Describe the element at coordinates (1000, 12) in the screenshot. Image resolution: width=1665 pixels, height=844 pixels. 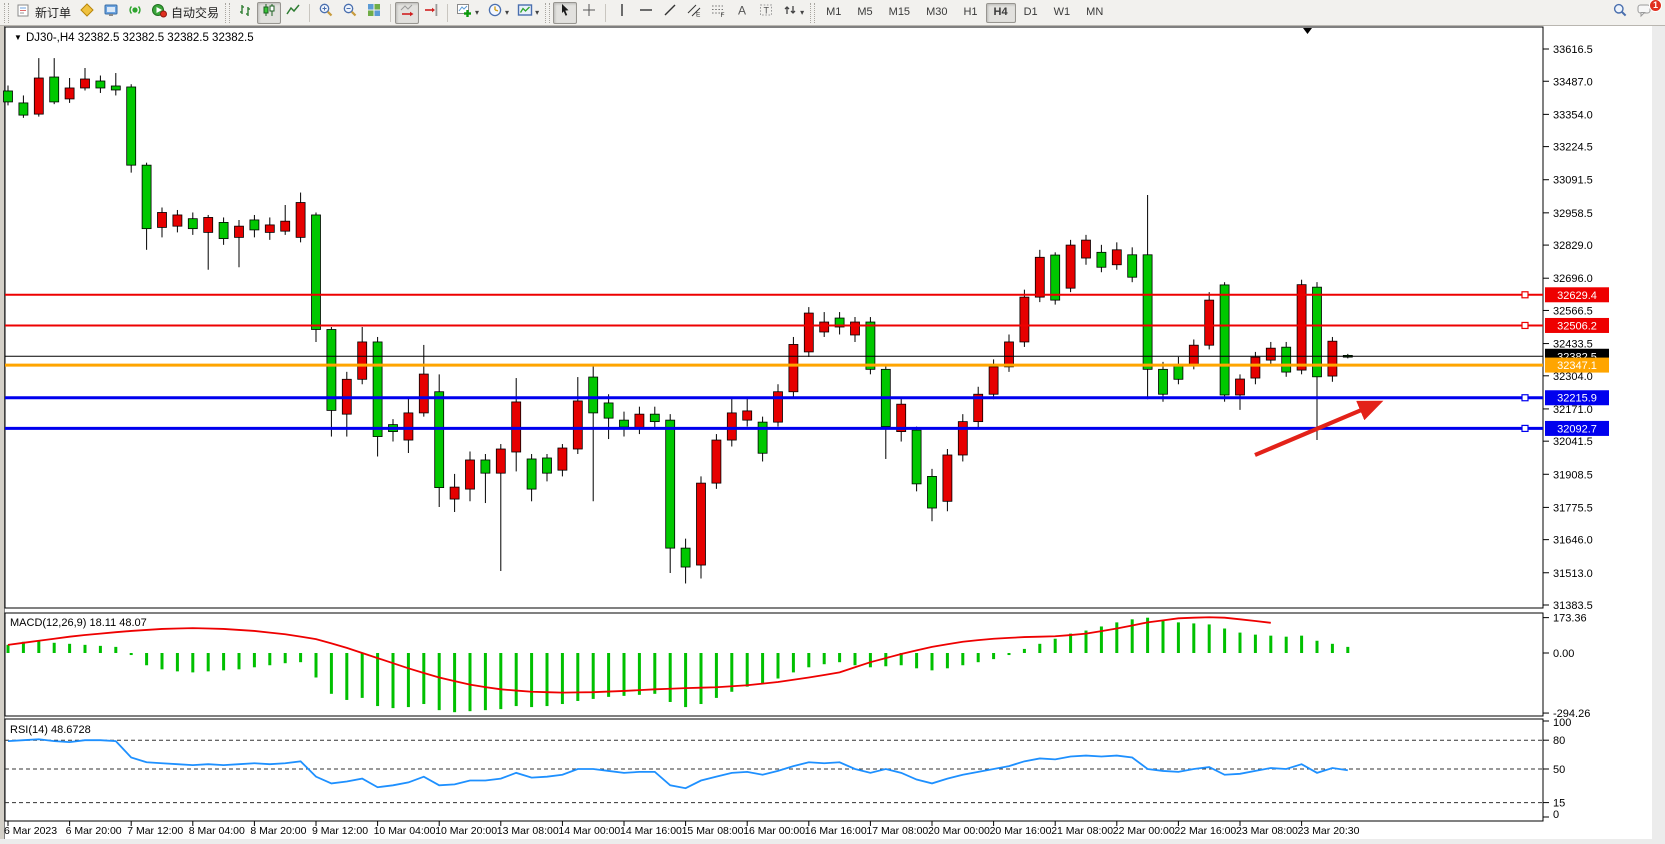
I see `timeframe-button-h4: H4` at that location.